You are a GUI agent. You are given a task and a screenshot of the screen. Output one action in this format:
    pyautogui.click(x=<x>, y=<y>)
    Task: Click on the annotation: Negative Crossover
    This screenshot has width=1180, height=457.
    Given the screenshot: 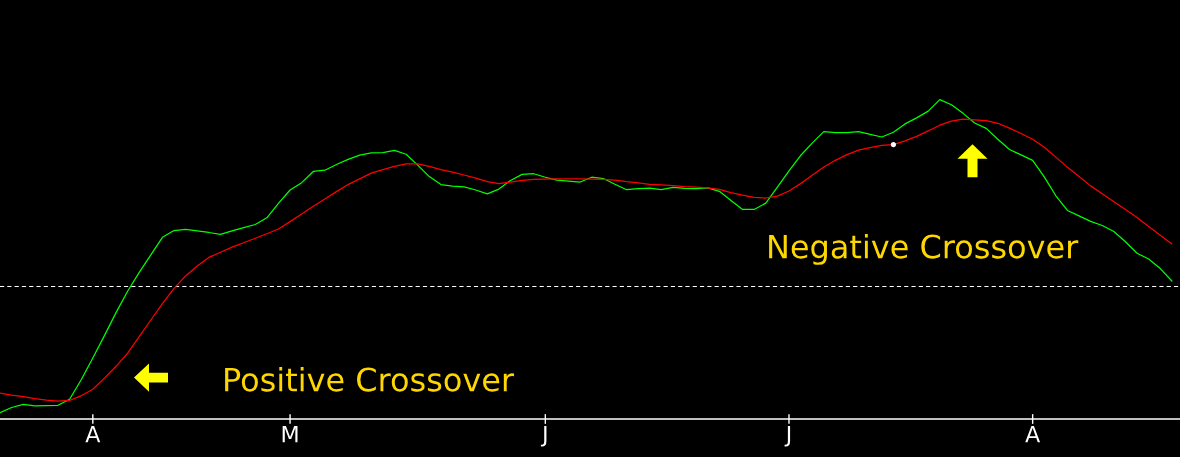 What is the action you would take?
    pyautogui.click(x=924, y=249)
    